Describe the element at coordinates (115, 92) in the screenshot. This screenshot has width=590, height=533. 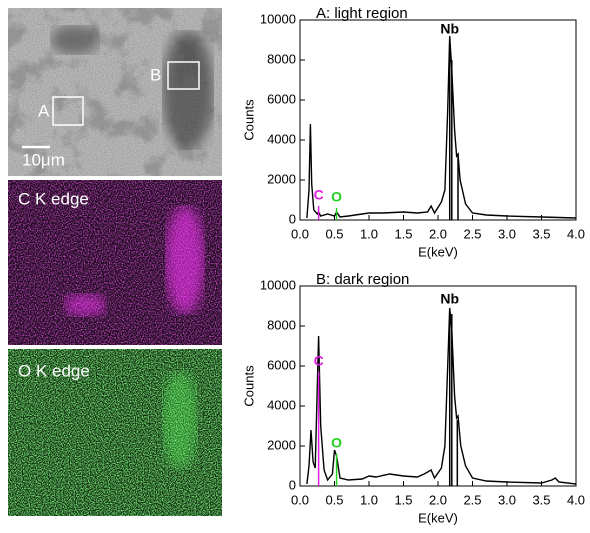
I see `sem-image: A B 10μm` at that location.